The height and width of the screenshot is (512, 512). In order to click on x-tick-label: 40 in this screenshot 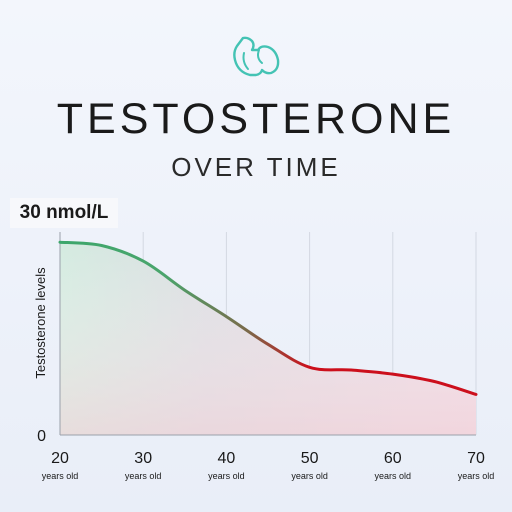, I will do `click(227, 458)`.